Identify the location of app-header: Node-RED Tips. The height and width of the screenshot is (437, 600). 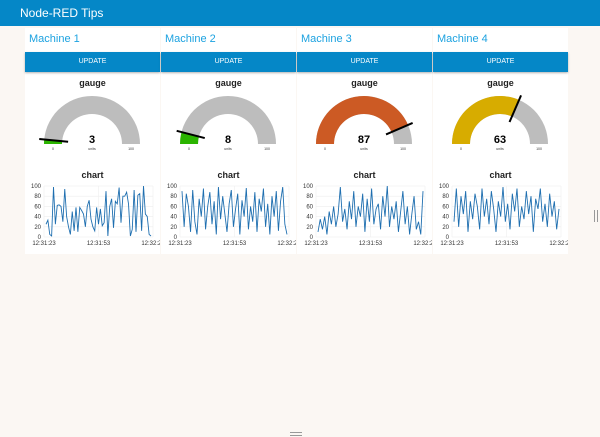
(300, 13).